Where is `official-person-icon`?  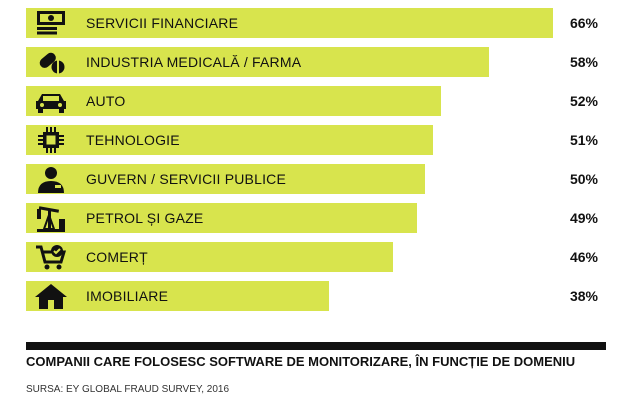
official-person-icon is located at coordinates (51, 179).